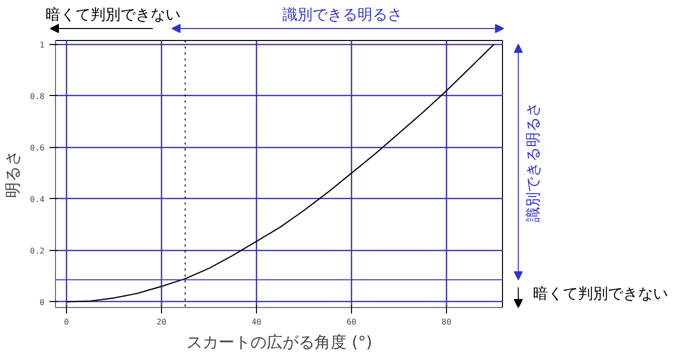 This screenshot has height=354, width=688. I want to click on y-tick-label: 0.8, so click(37, 96).